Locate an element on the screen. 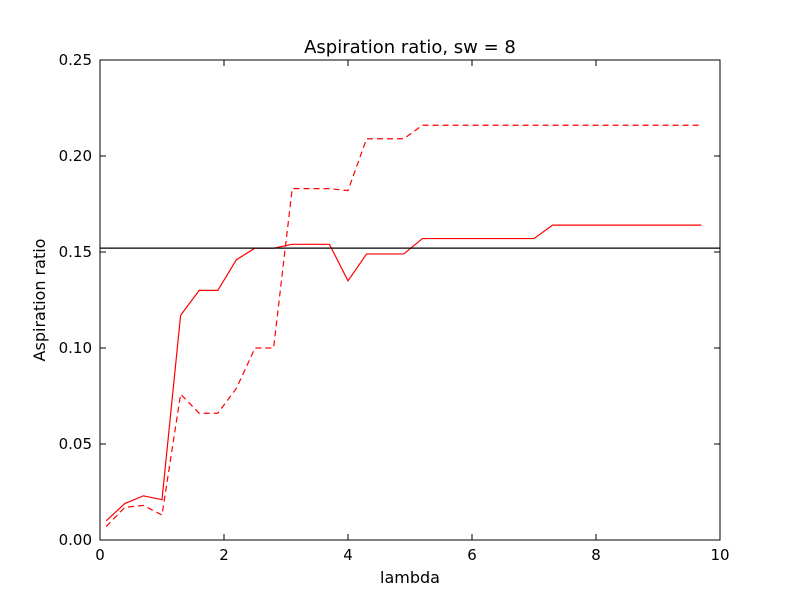 The image size is (800, 600). y-axis-label: Aspiration ratio is located at coordinates (39, 300).